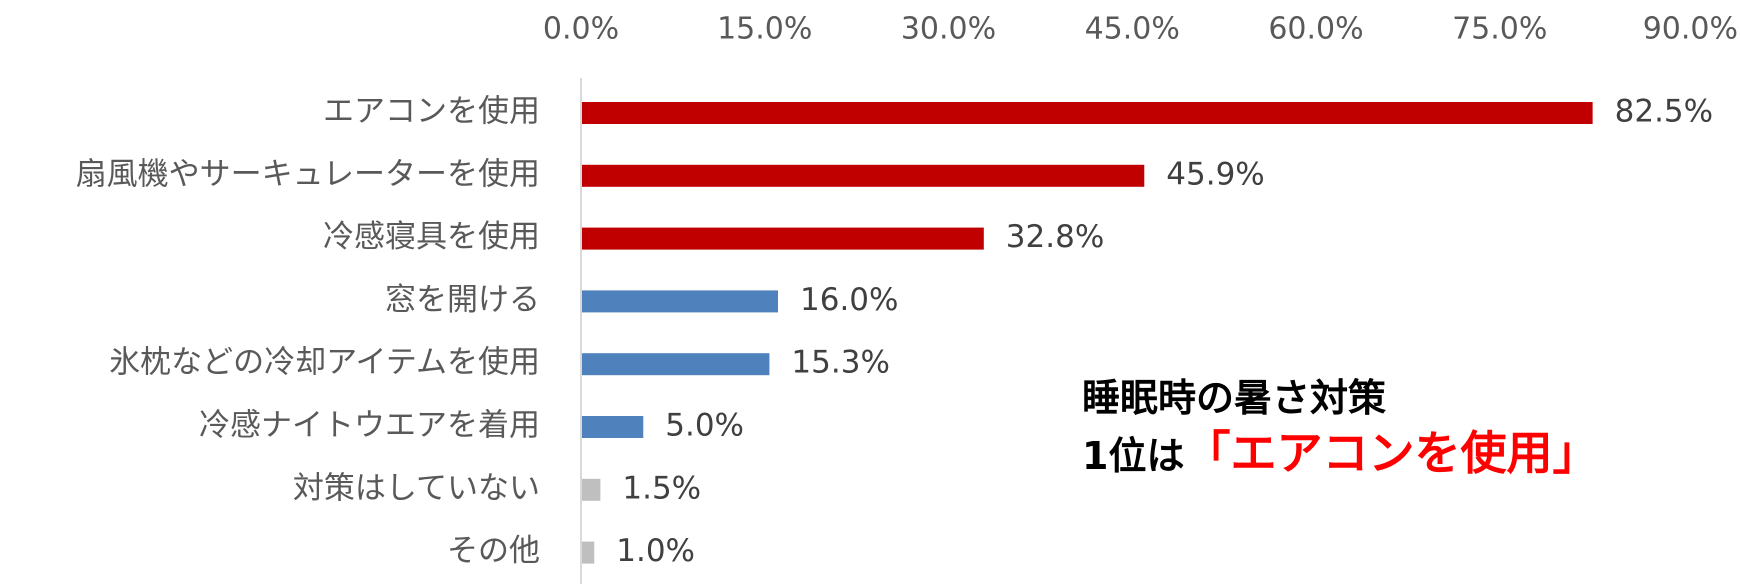 The height and width of the screenshot is (584, 1740). I want to click on category-label: その他, so click(493, 551).